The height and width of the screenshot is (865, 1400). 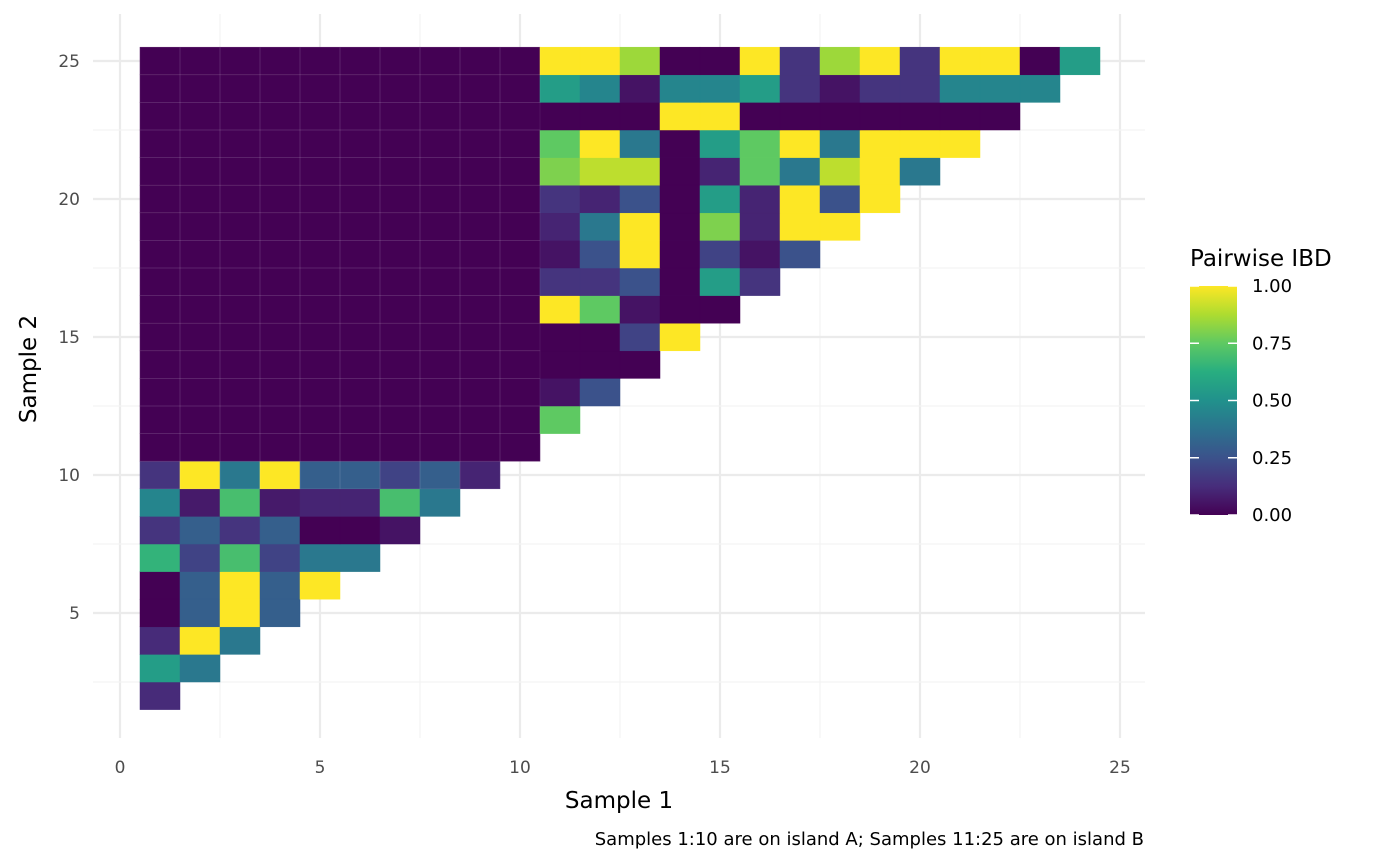 I want to click on x-axis-title: Sample 1, so click(x=619, y=801).